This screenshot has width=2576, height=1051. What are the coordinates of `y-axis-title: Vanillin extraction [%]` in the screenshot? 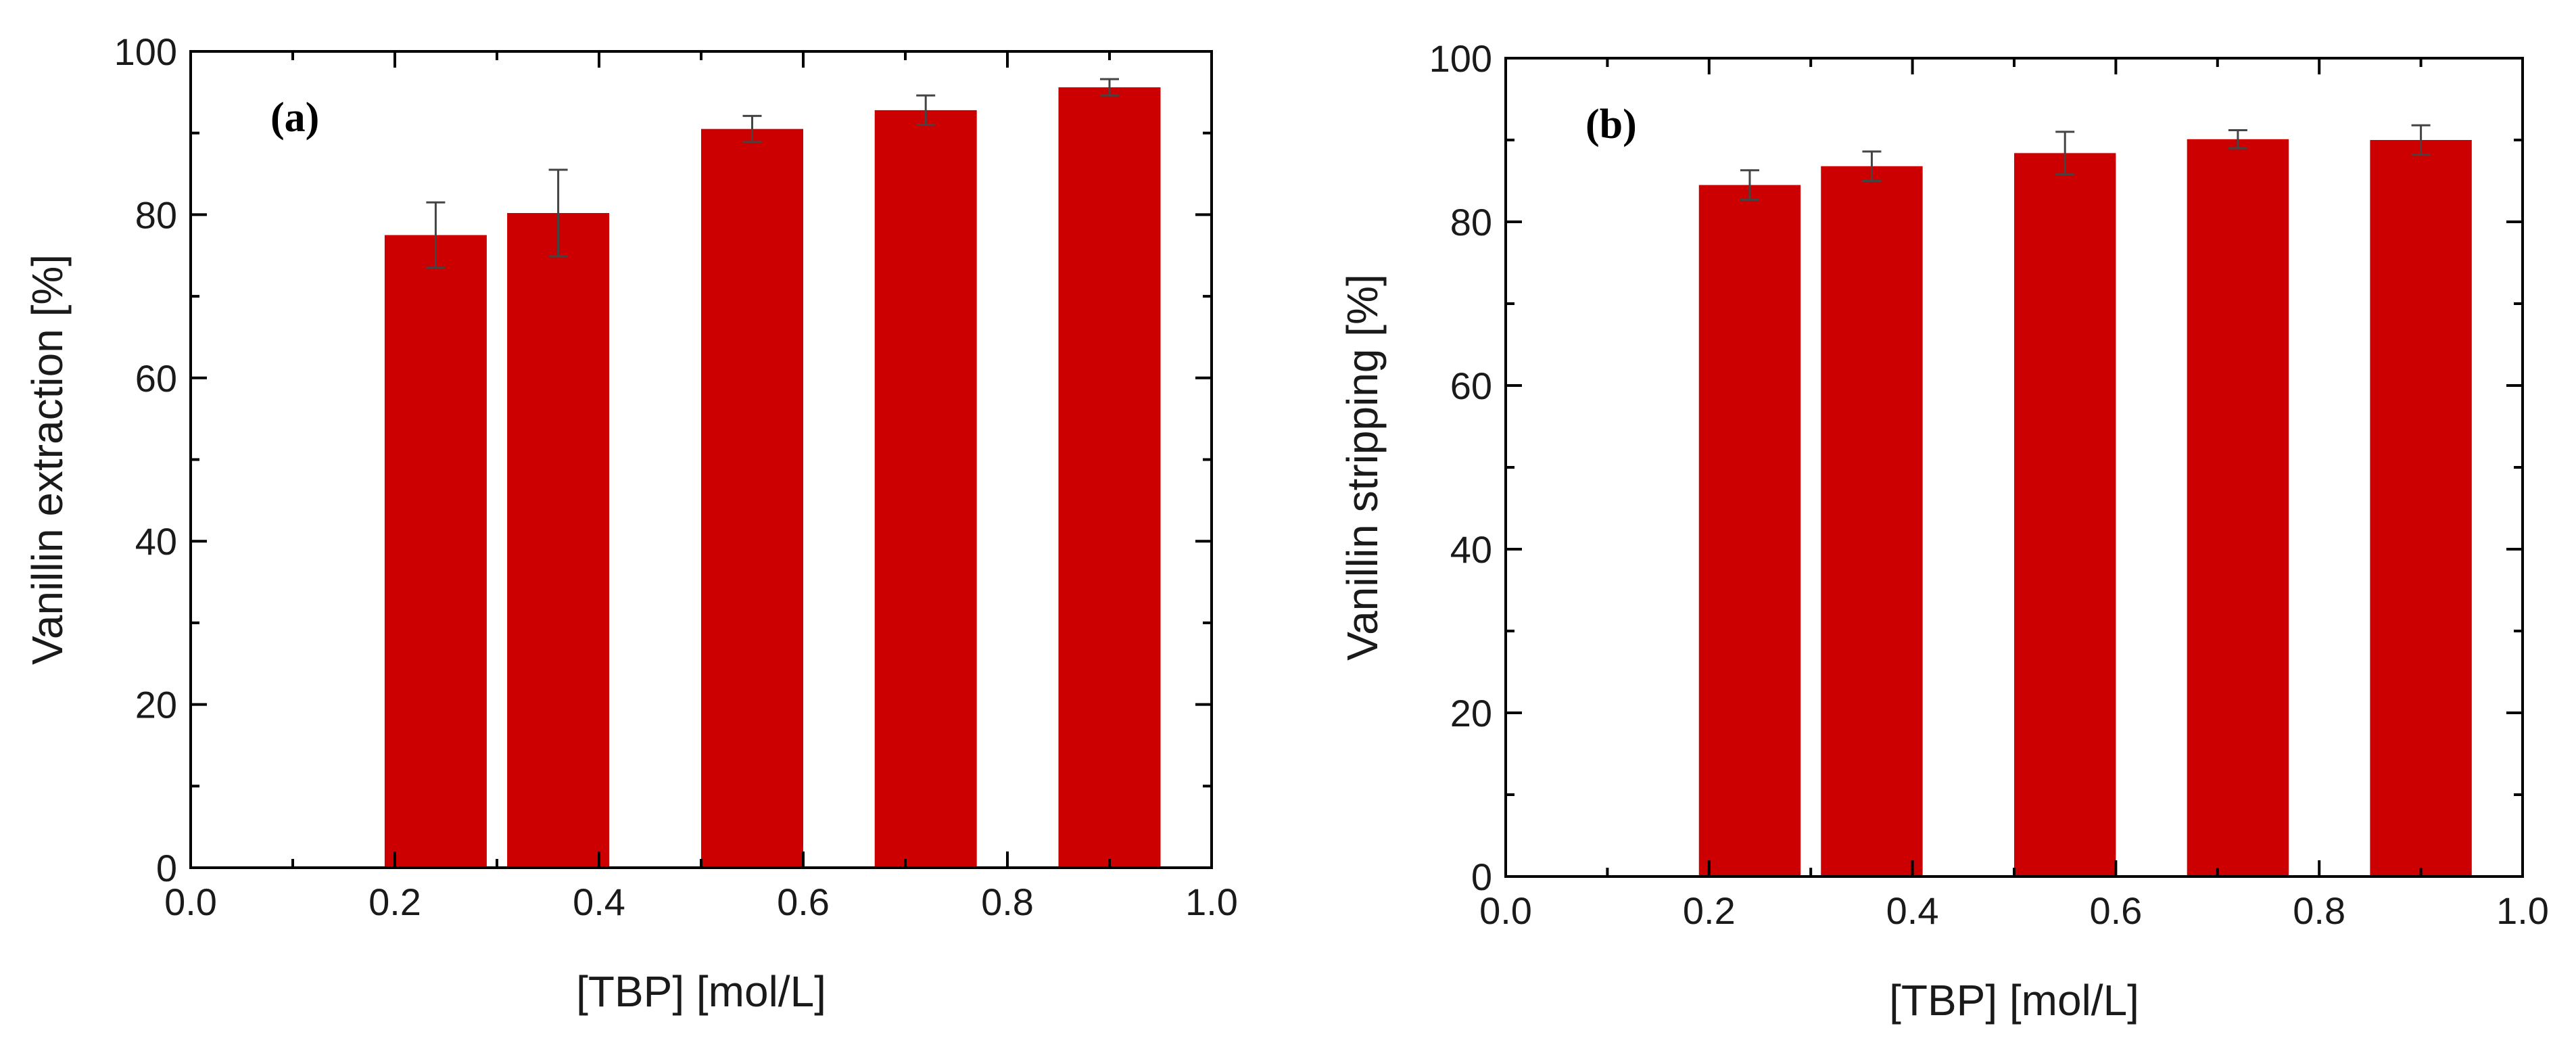 It's located at (47, 459).